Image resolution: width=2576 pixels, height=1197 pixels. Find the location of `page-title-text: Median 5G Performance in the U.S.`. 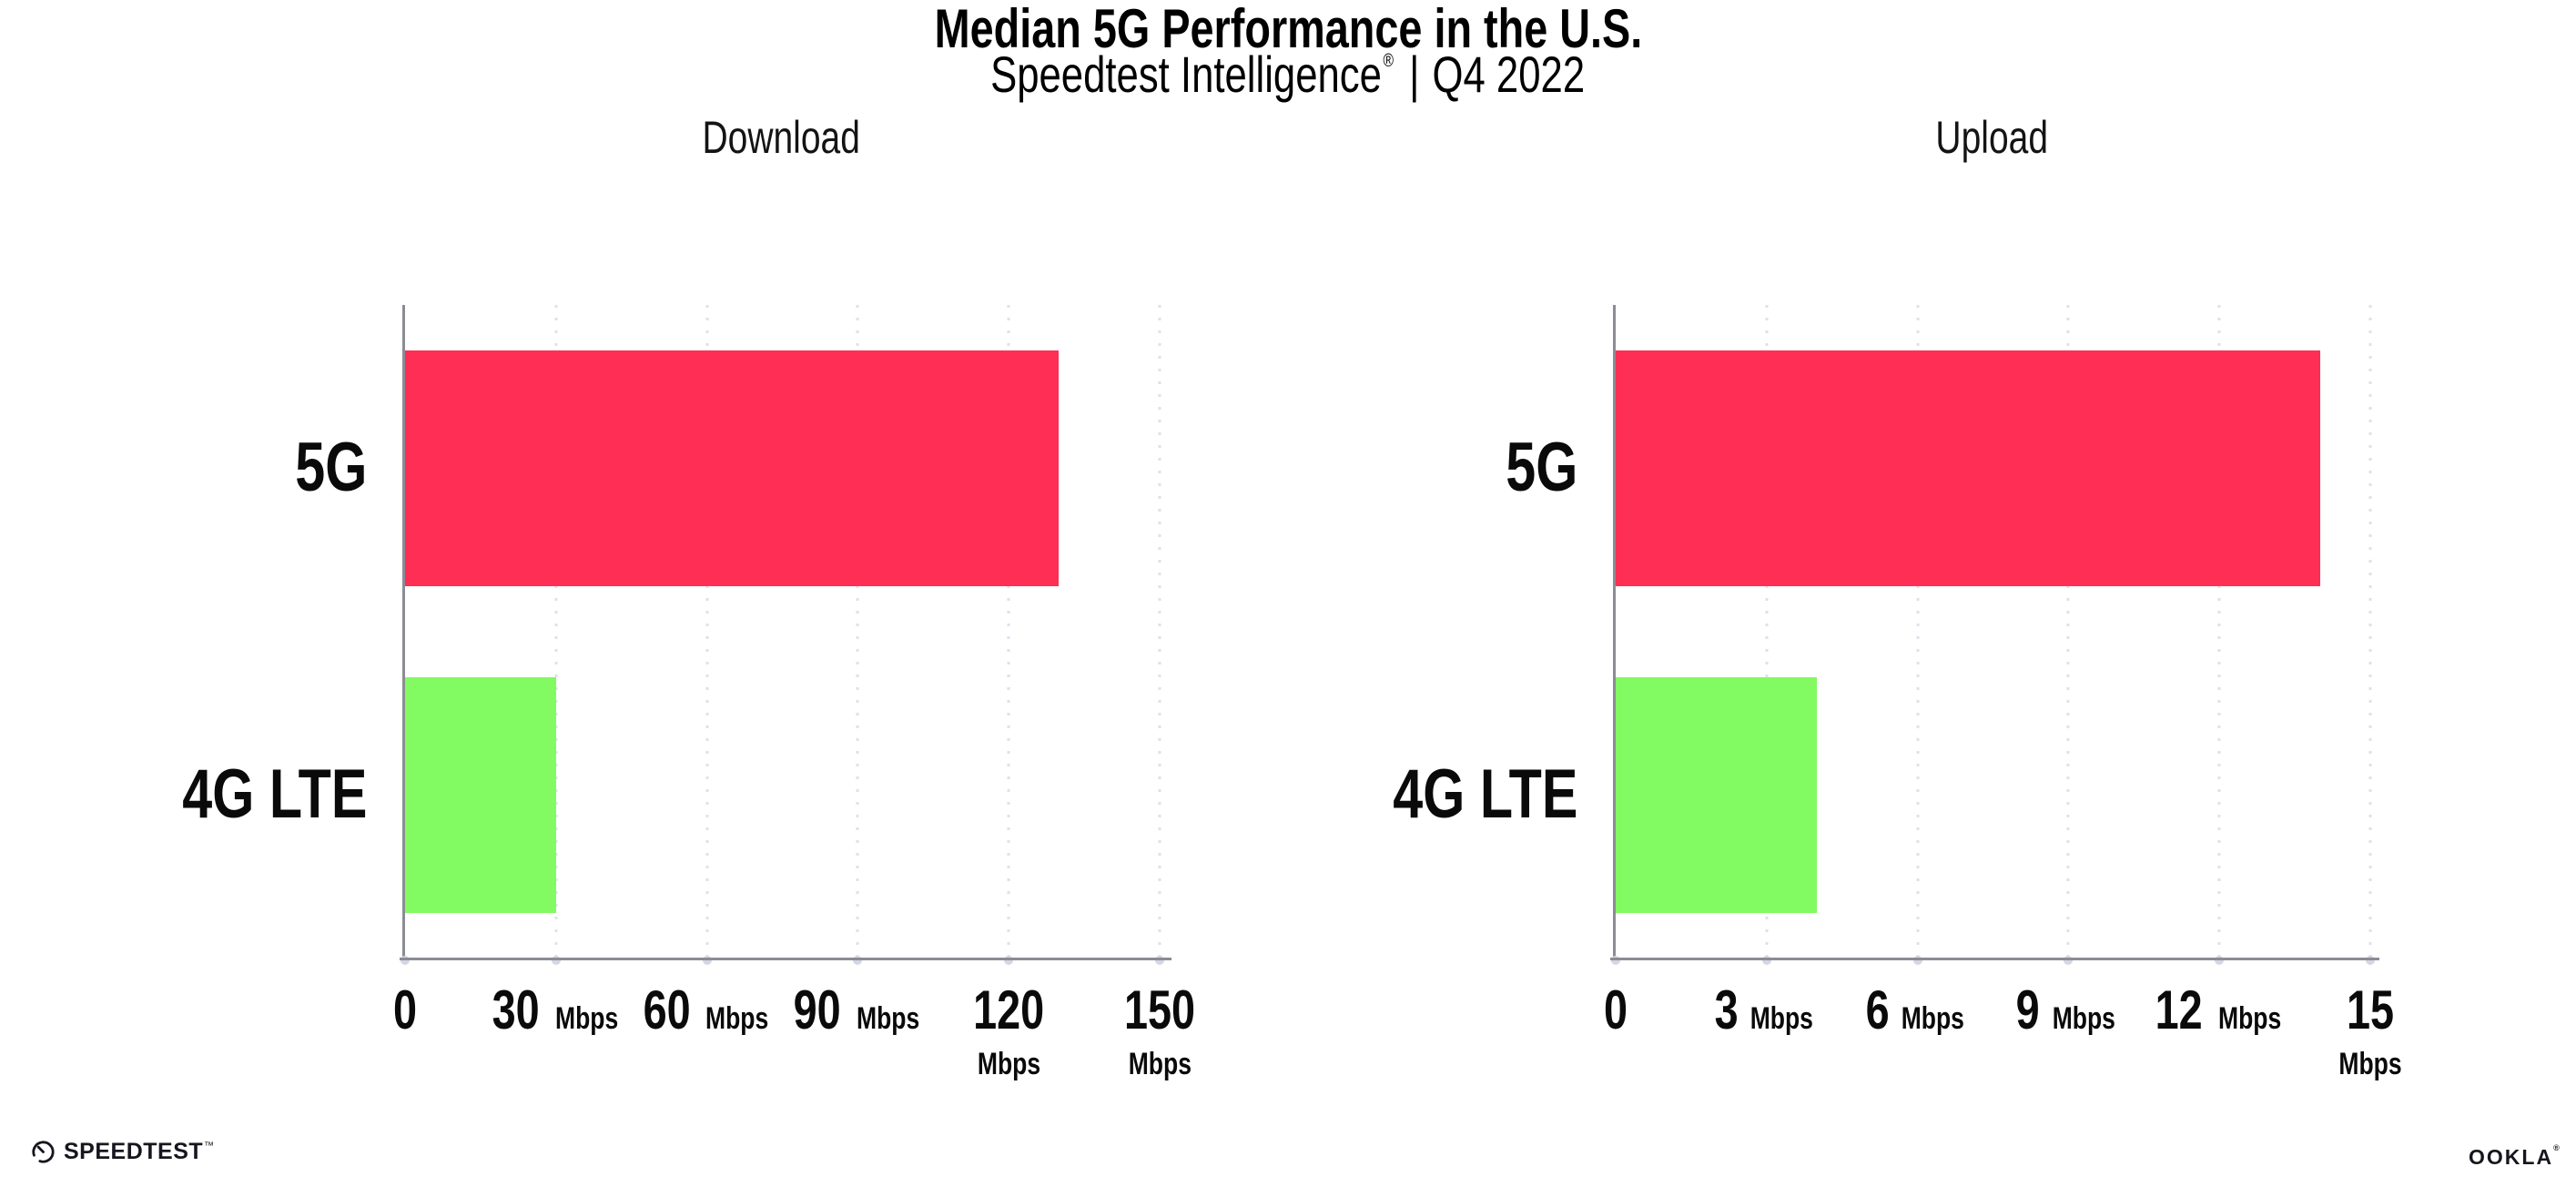

page-title-text: Median 5G Performance in the U.S. is located at coordinates (1288, 29).